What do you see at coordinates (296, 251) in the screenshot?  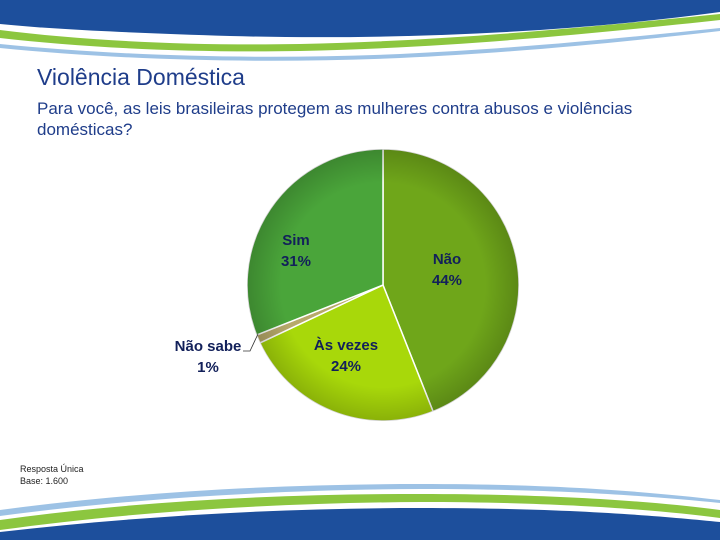 I see `slice-label: Sim 31%` at bounding box center [296, 251].